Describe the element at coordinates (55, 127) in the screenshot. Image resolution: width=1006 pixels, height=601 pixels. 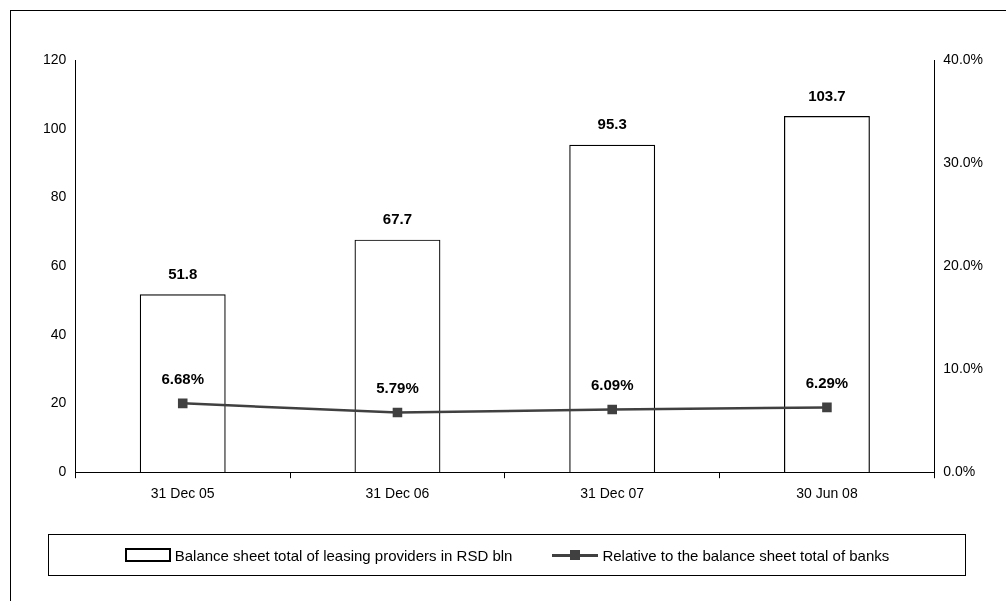
I see `y-tick-label: 100` at that location.